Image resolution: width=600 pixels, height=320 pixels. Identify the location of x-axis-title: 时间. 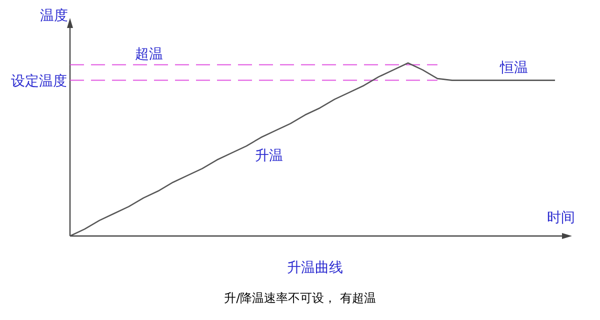
(561, 218).